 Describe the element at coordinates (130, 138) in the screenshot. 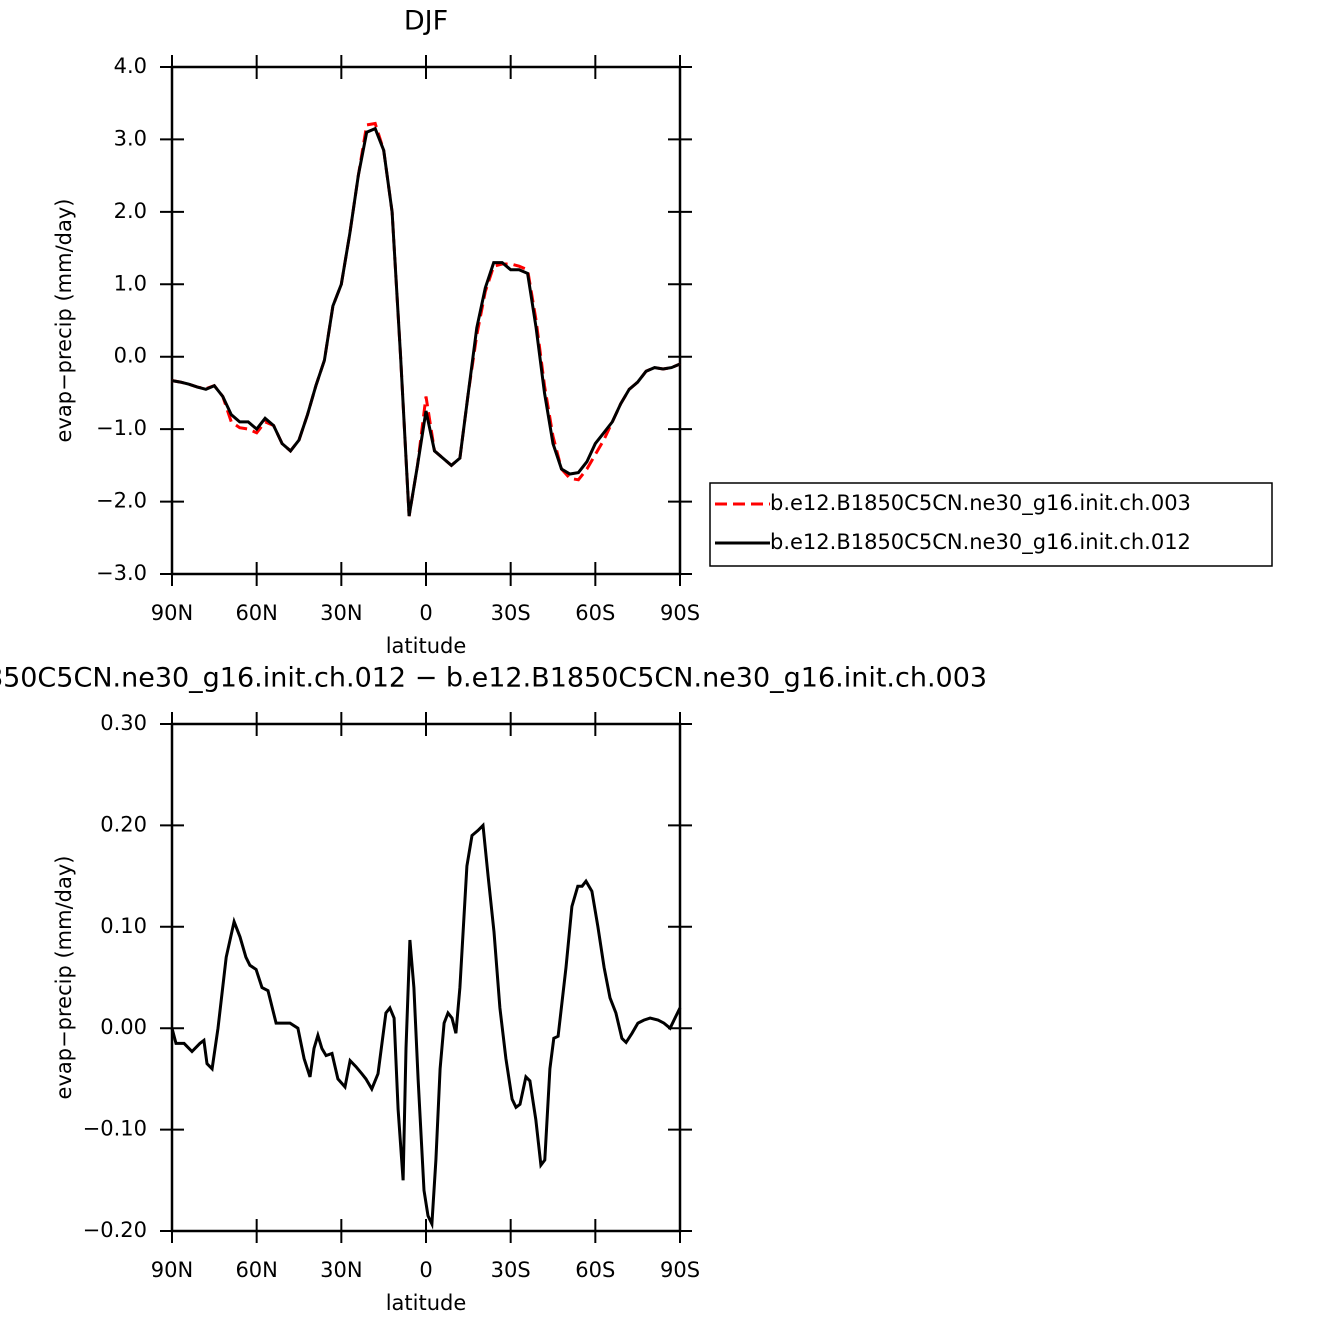

I see `y-tick-label: 3.0` at that location.